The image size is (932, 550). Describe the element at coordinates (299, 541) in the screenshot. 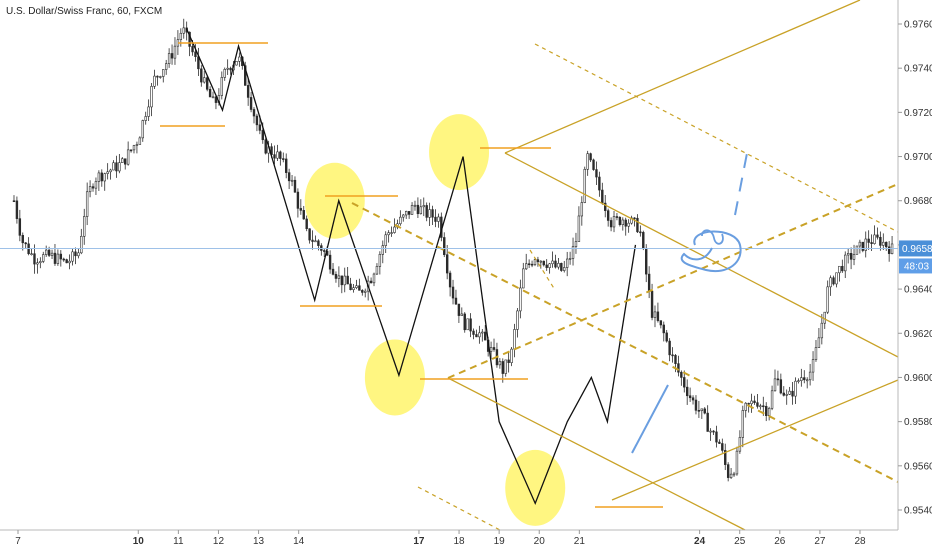

I see `x-tick-label: 14` at that location.